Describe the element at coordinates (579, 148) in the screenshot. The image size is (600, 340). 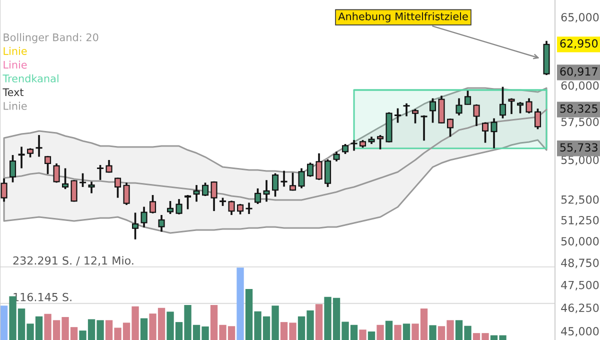
I see `annotation: 55,733` at that location.